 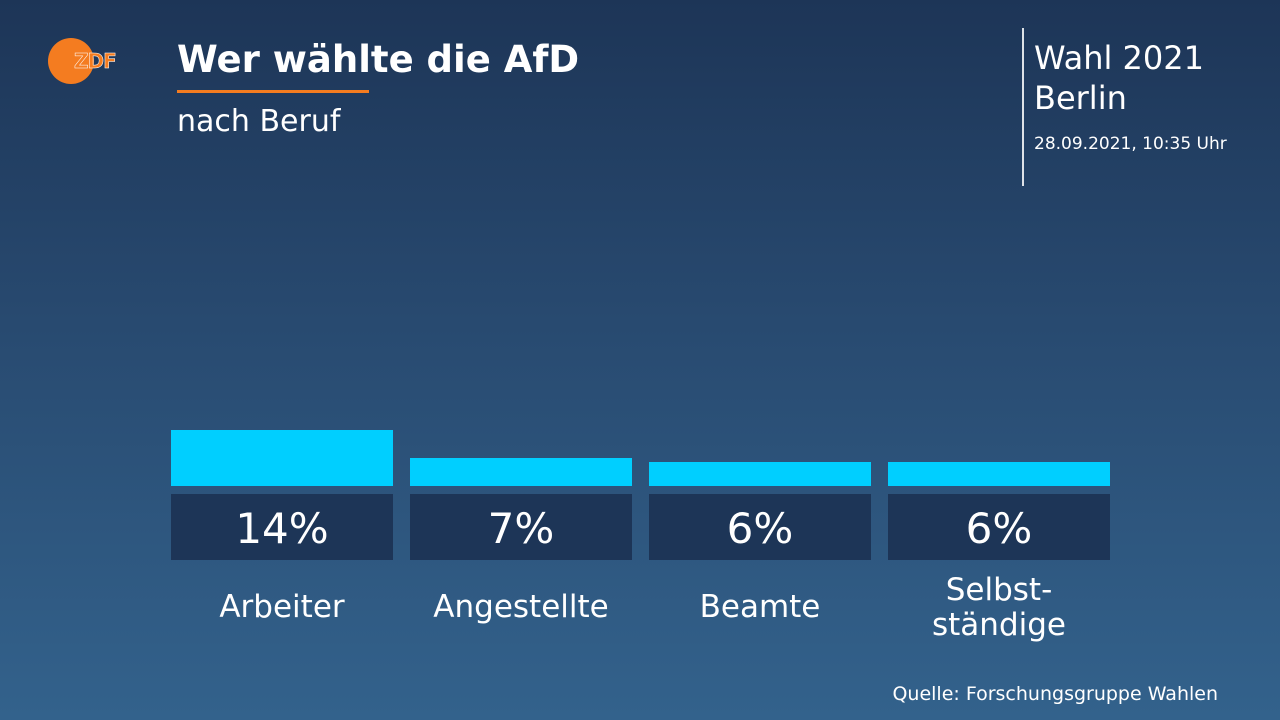 I want to click on value-label-3: 6%, so click(x=760, y=528).